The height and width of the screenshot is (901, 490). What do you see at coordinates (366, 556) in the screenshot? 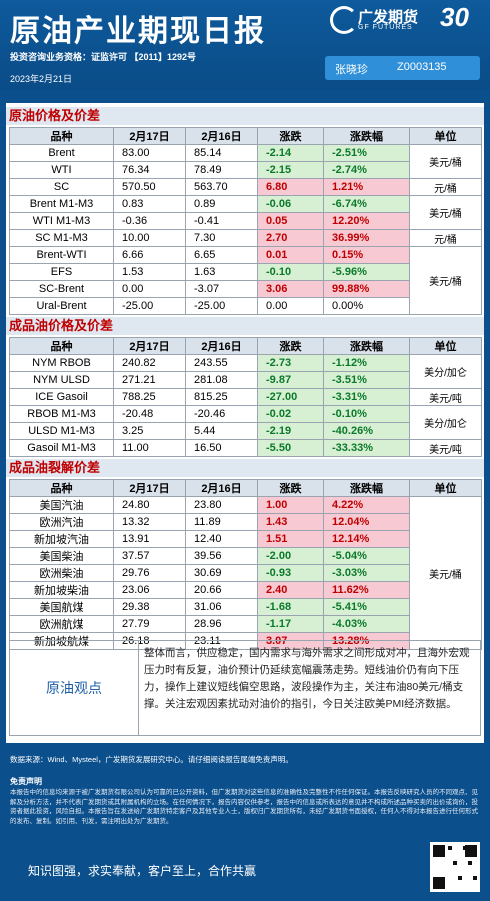
I see `change-percent: -5.04%` at bounding box center [366, 556].